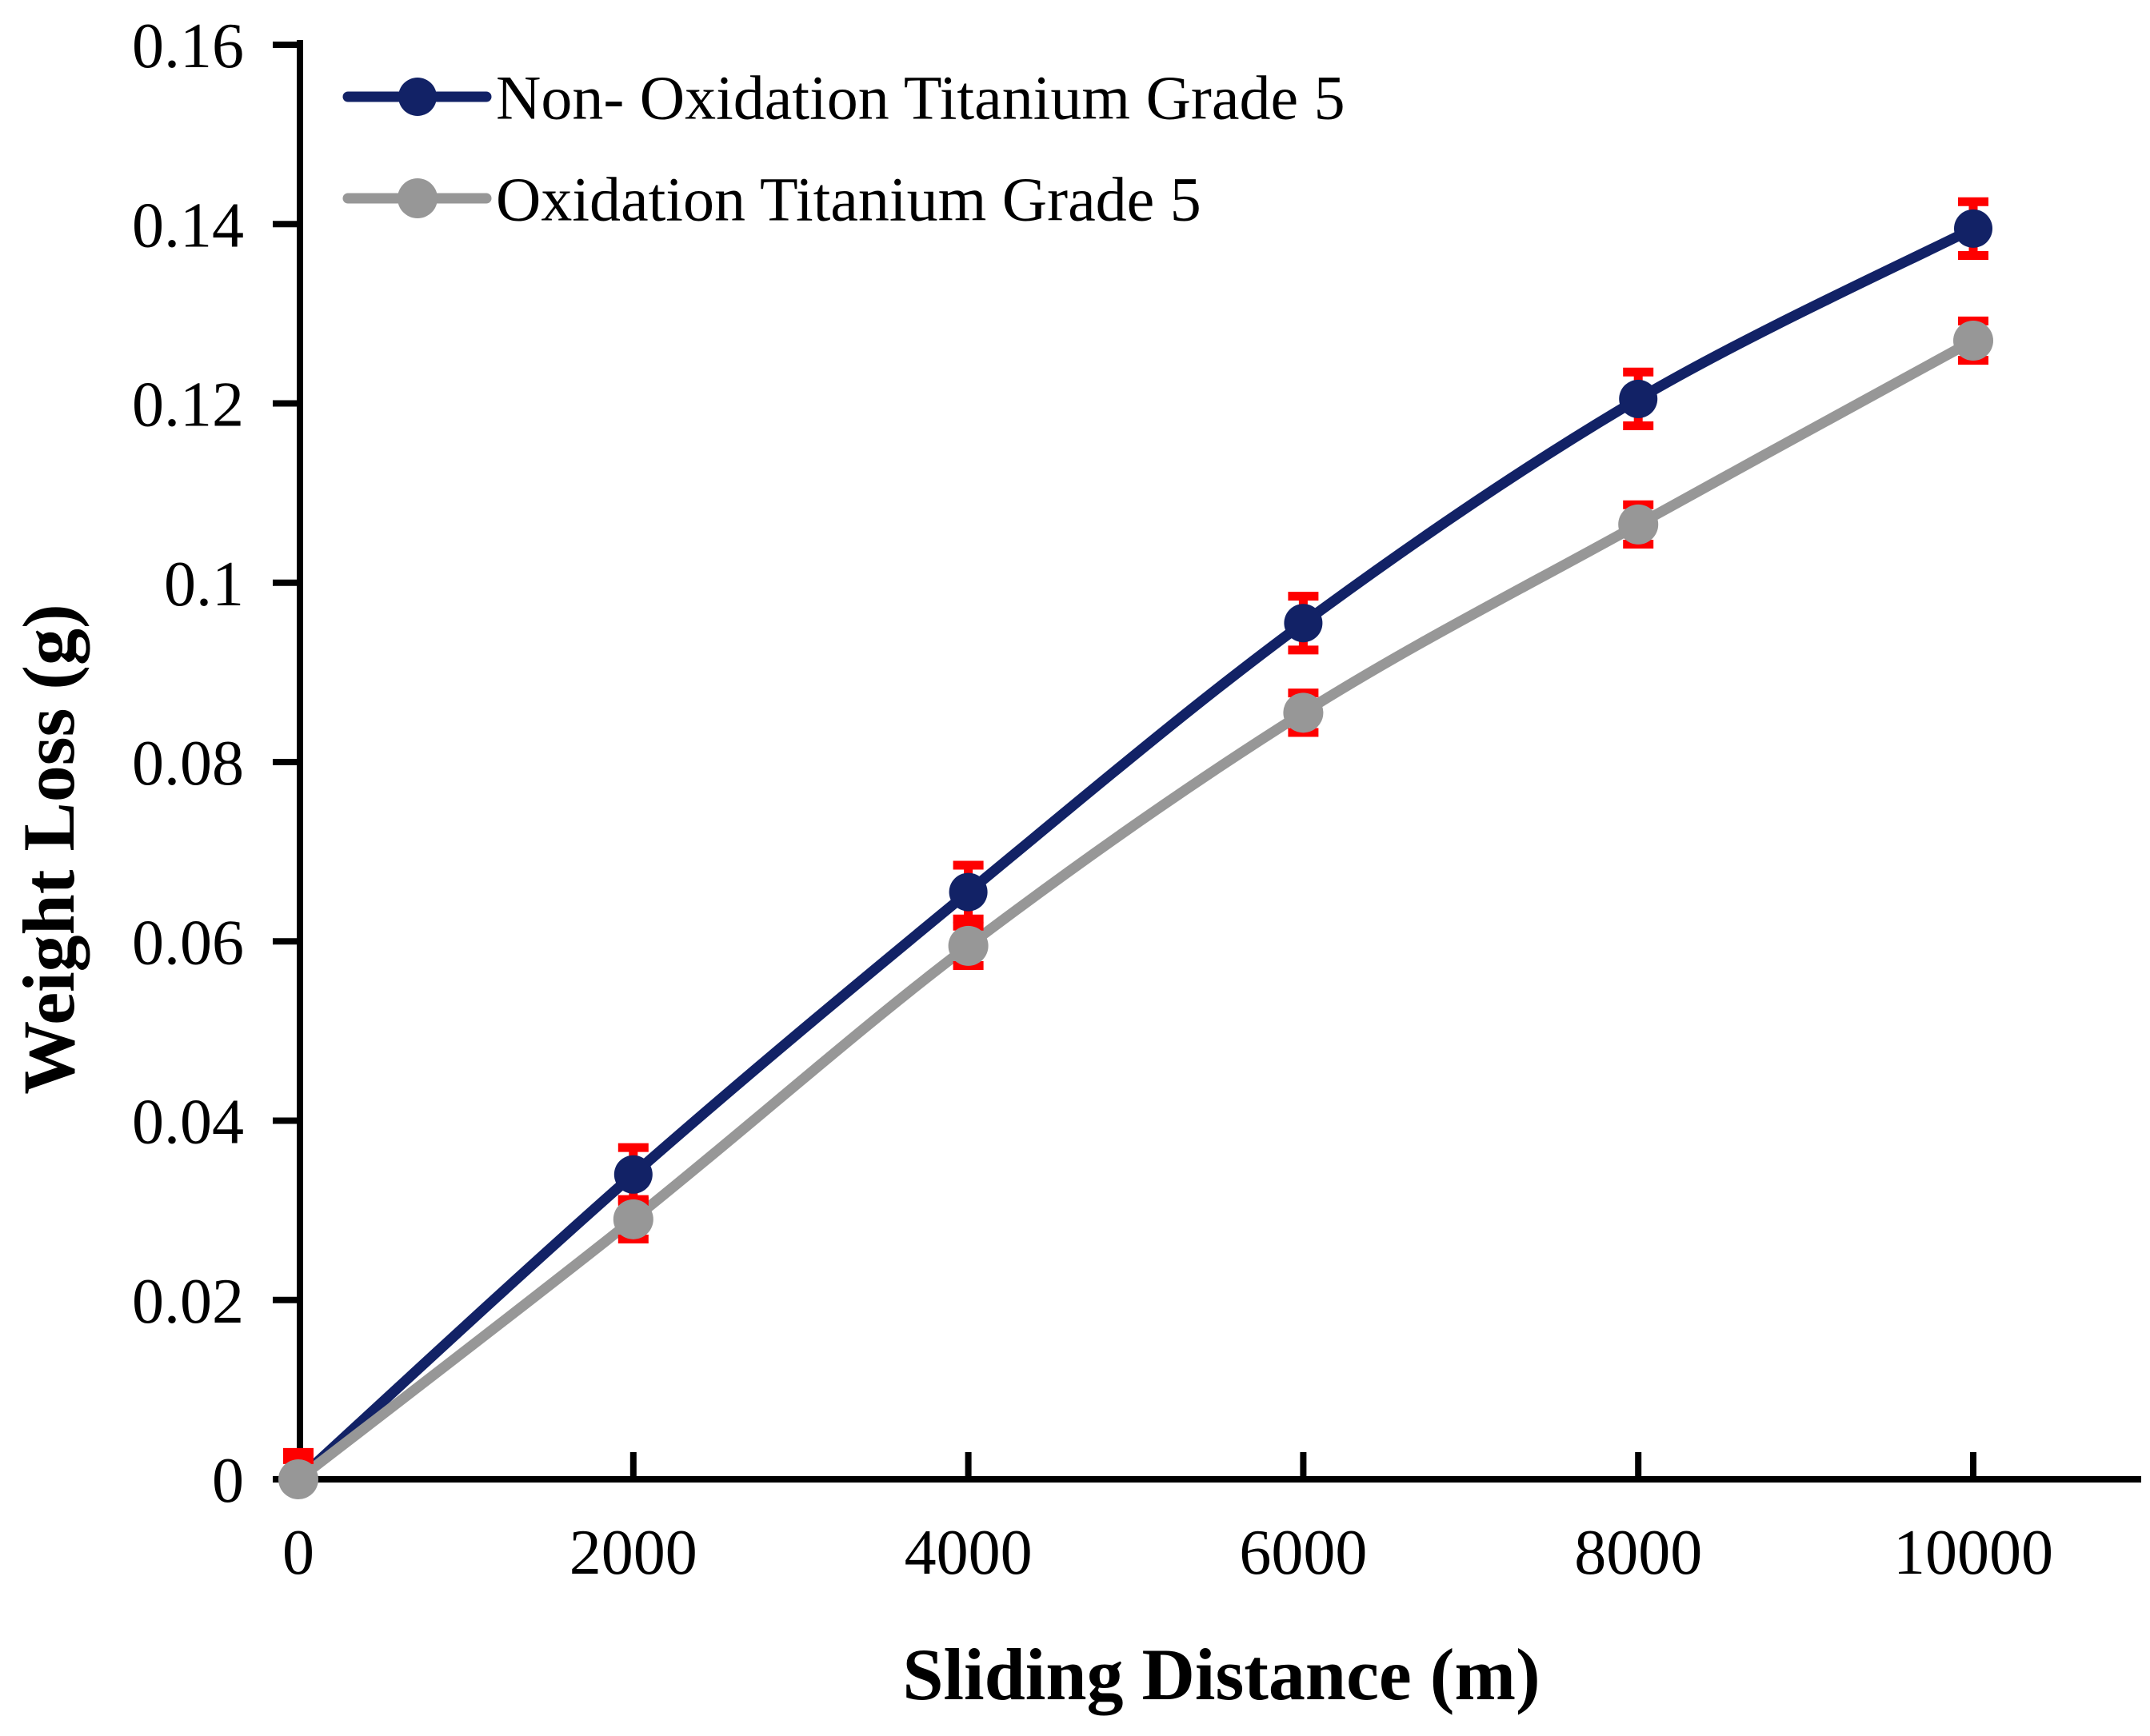  I want to click on legend-label: Oxidation Titanium Grade 5, so click(848, 198).